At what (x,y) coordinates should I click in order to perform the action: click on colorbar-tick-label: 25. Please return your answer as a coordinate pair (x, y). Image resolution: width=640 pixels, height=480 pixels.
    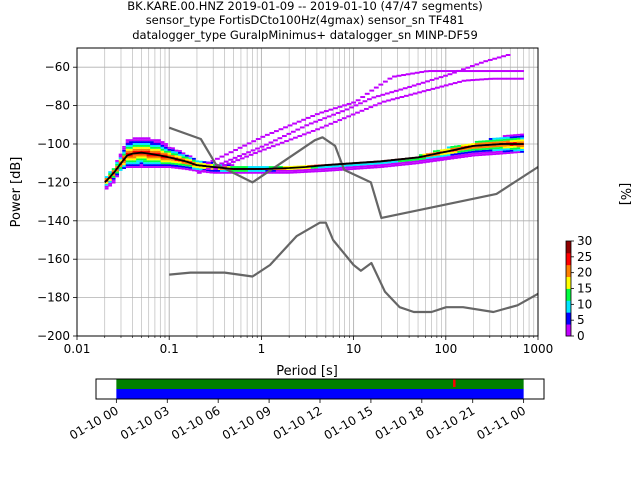
    Looking at the image, I should click on (584, 257).